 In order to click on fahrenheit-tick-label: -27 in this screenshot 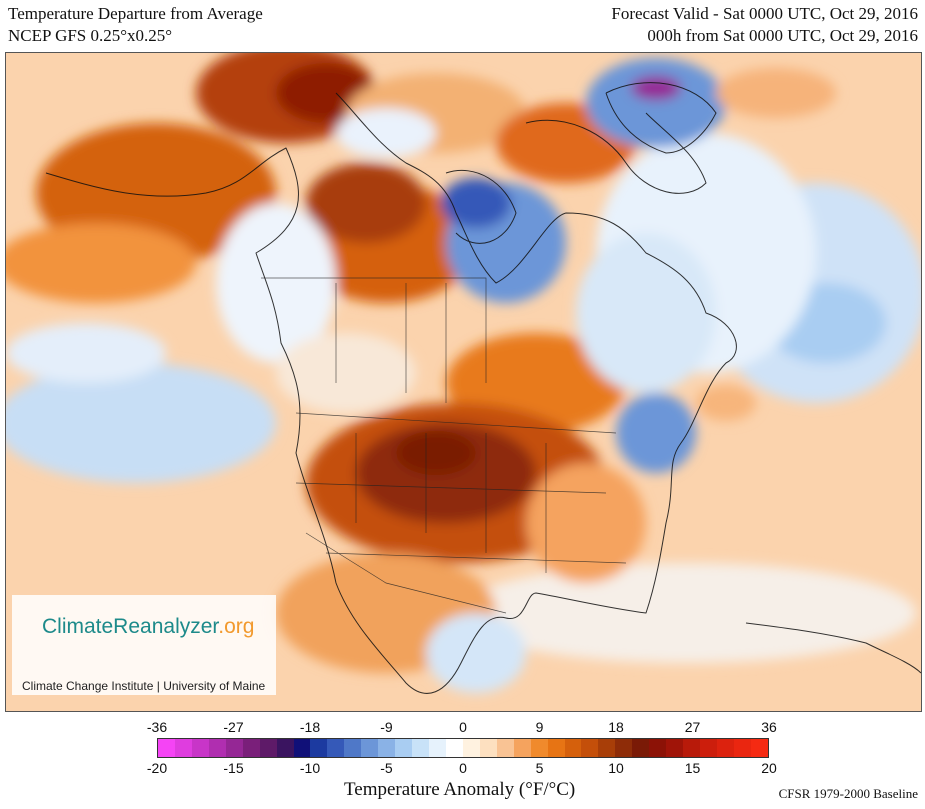, I will do `click(233, 727)`.